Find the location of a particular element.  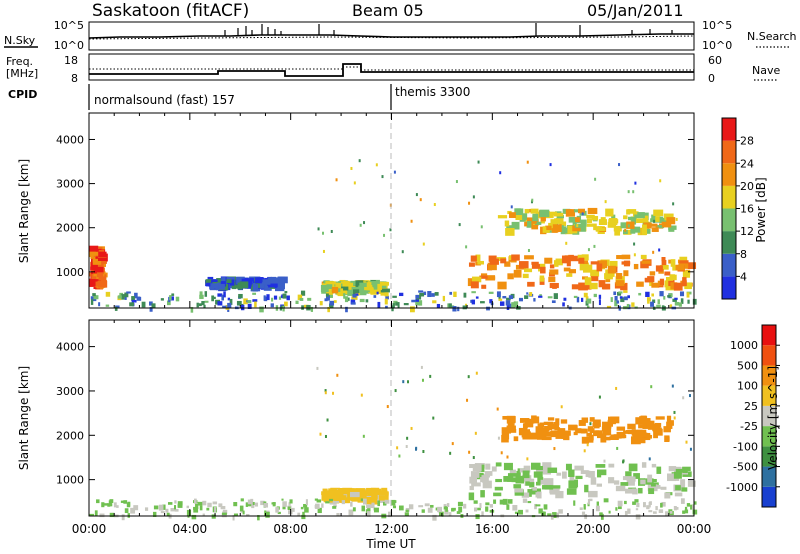

noise-sky-label: N.Sky is located at coordinates (20, 40).